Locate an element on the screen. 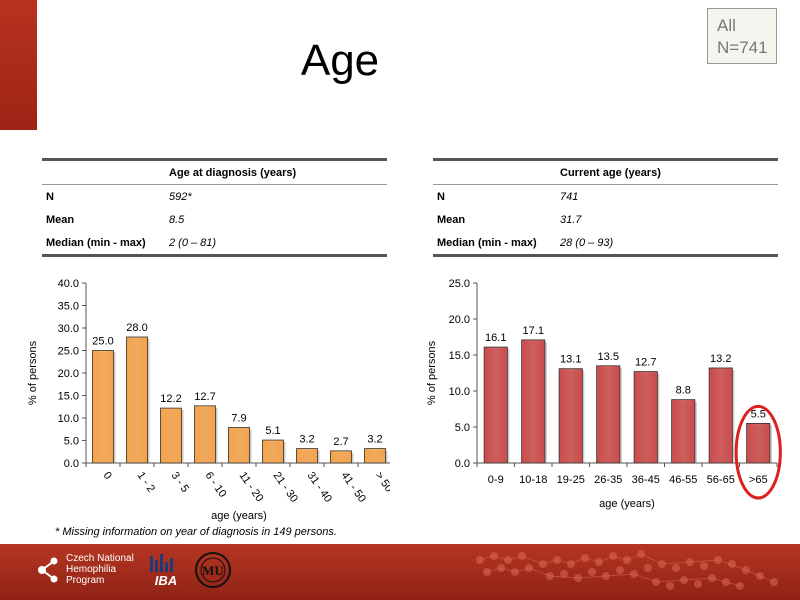 The width and height of the screenshot is (800, 600). y-axis-label: % of persons is located at coordinates (33, 372).